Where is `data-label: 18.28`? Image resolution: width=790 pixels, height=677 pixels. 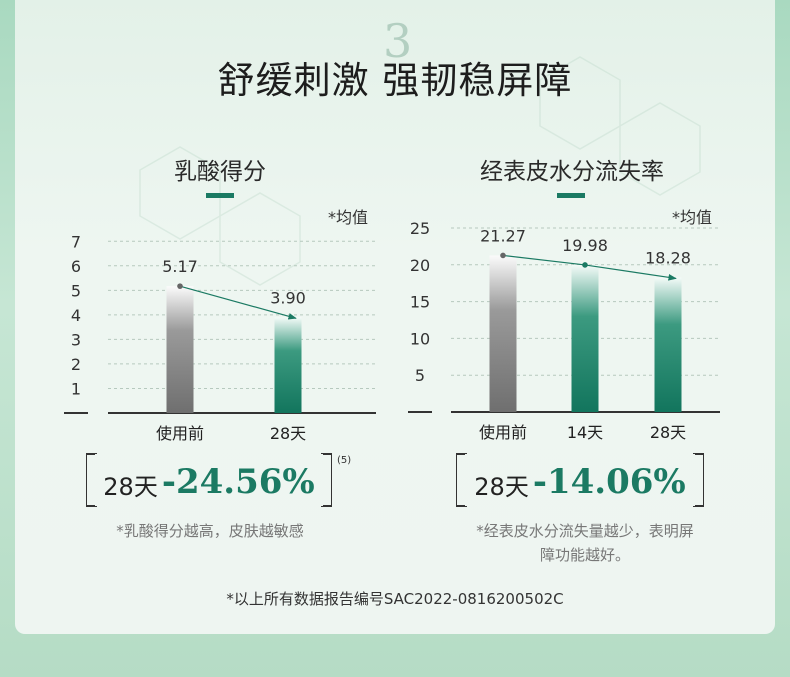 data-label: 18.28 is located at coordinates (668, 257).